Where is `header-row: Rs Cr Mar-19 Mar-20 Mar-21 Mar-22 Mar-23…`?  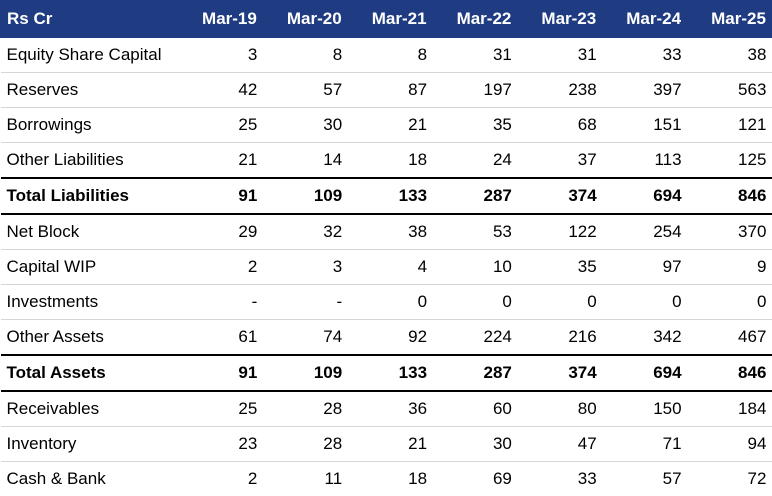 header-row: Rs Cr Mar-19 Mar-20 Mar-21 Mar-22 Mar-23… is located at coordinates (386, 19).